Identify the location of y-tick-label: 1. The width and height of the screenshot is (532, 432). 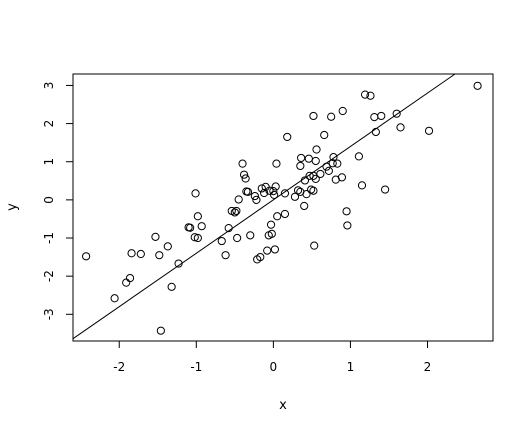
(49, 162).